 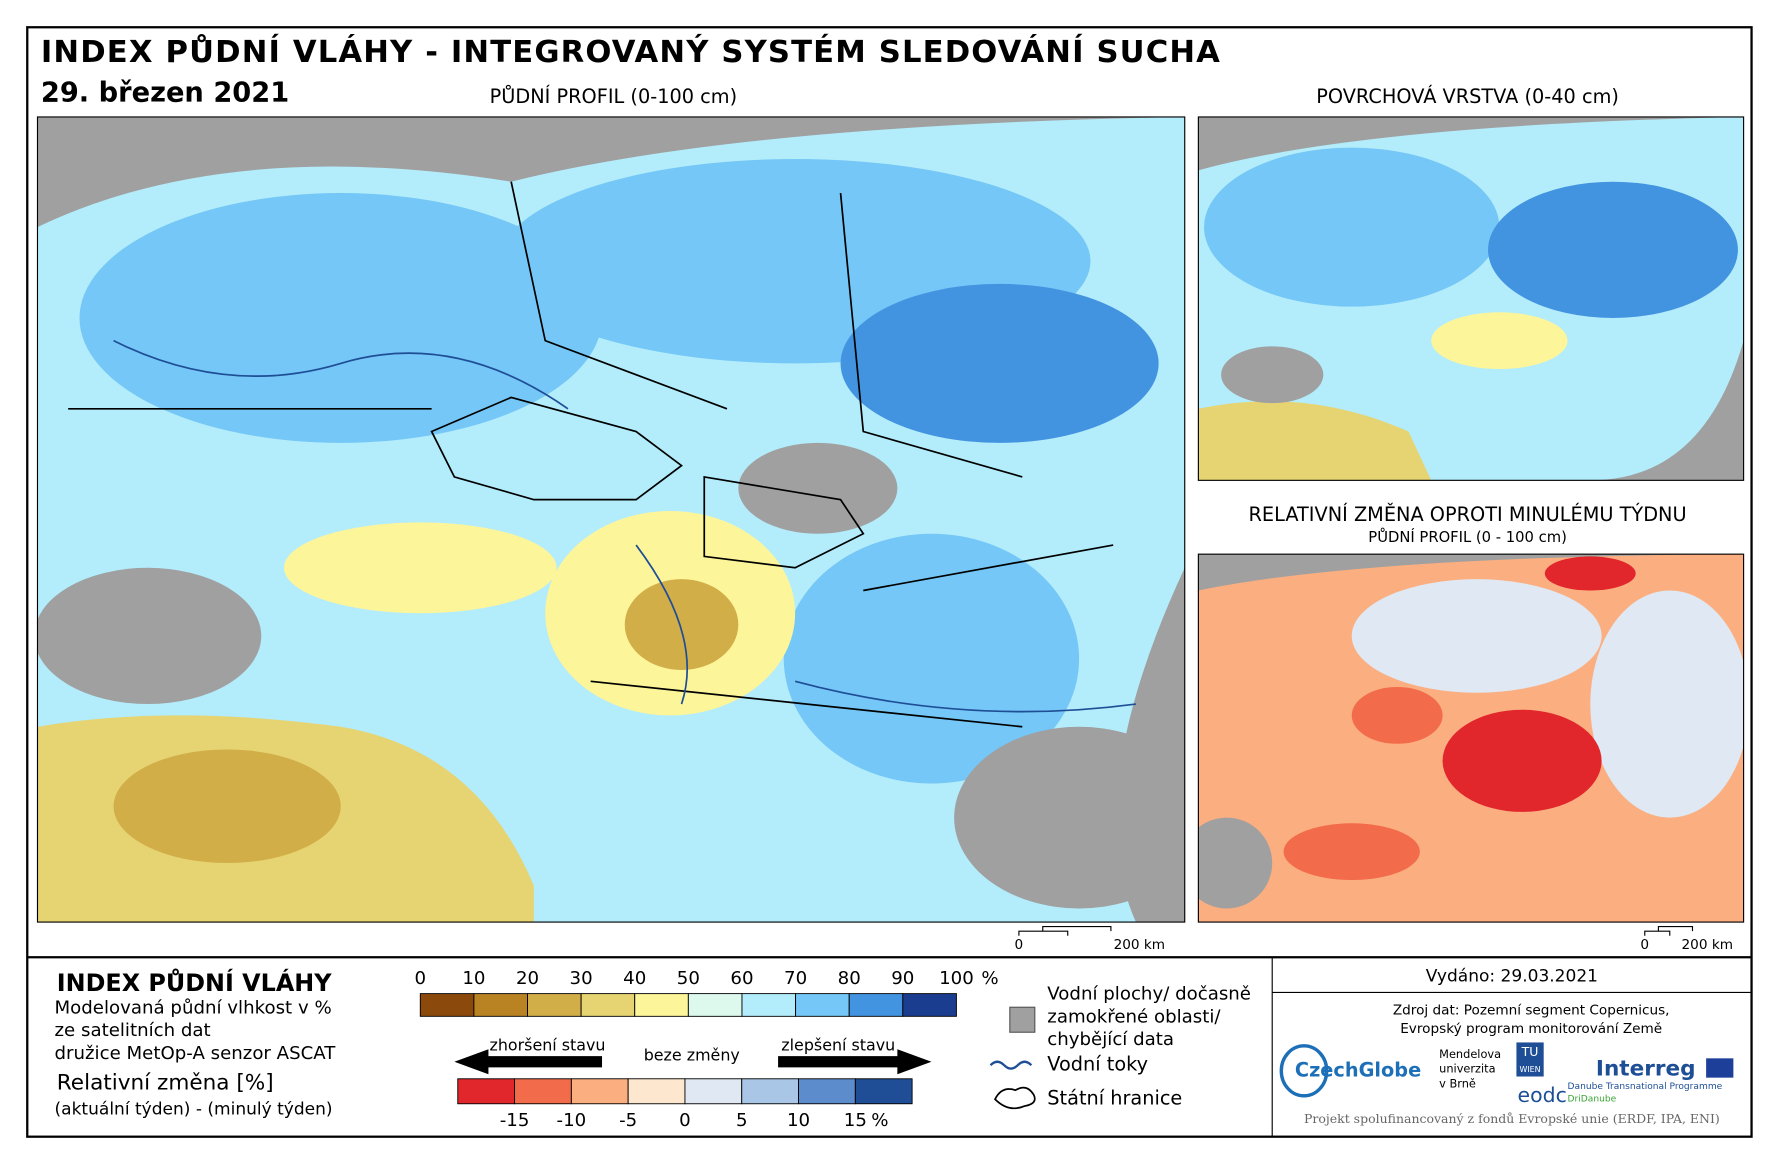 I want to click on logo-text: Danube Transnational Programme, so click(x=1645, y=1087).